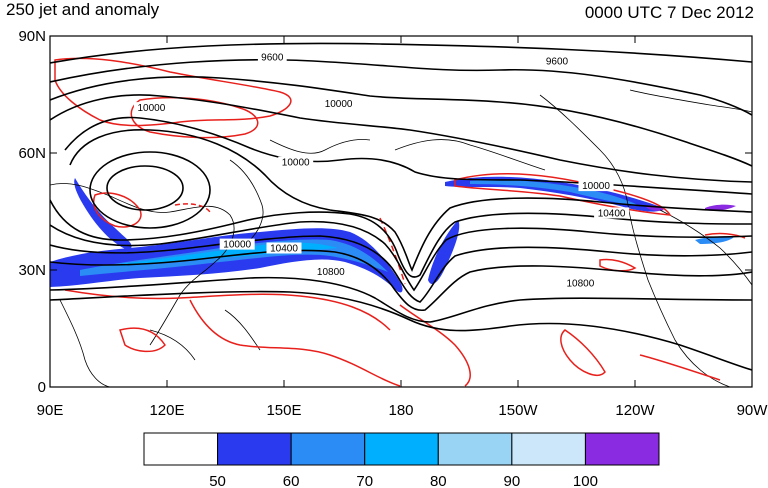 Image resolution: width=768 pixels, height=488 pixels. I want to click on lat-tick-label: 60N, so click(32, 153).